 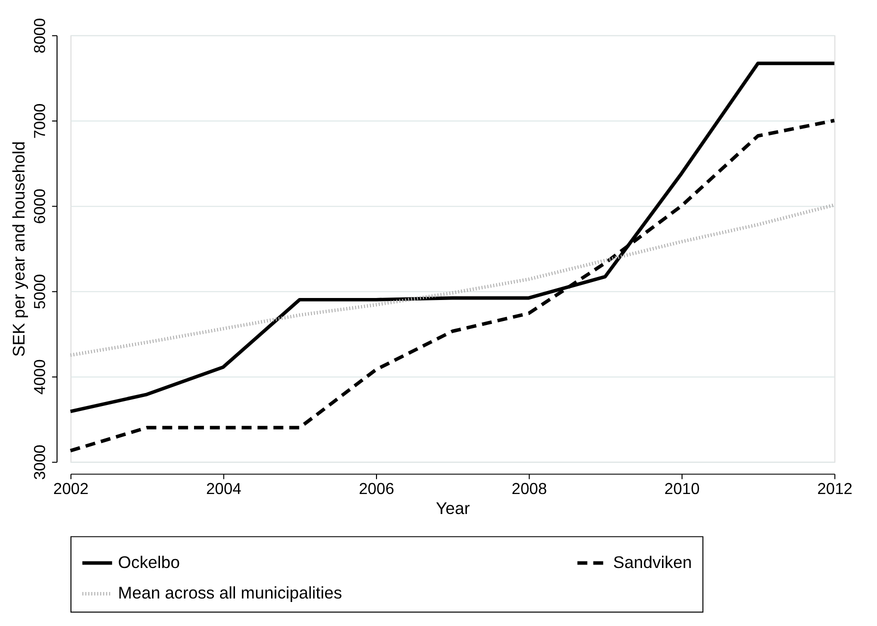 I want to click on x-tick-label: 2004, so click(x=224, y=489).